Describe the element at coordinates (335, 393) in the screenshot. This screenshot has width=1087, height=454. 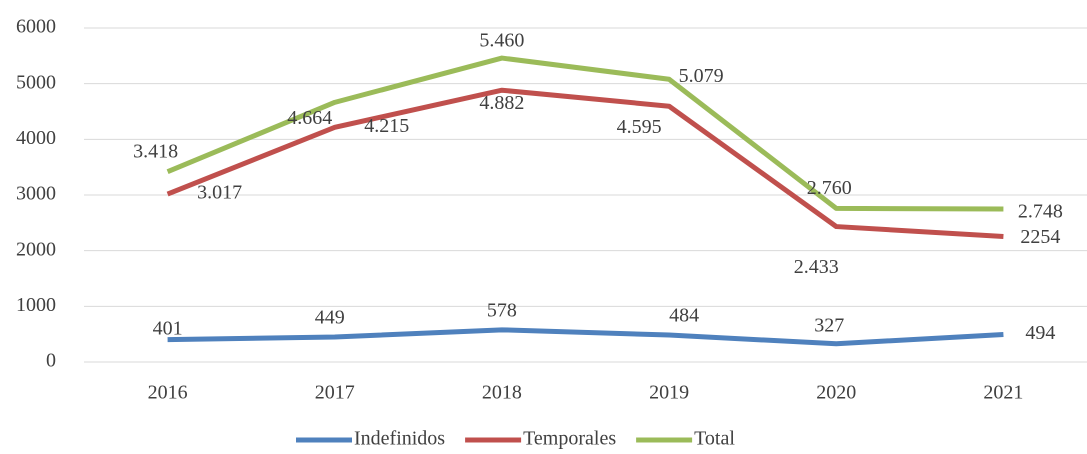
I see `x-tick-label: 2017` at that location.